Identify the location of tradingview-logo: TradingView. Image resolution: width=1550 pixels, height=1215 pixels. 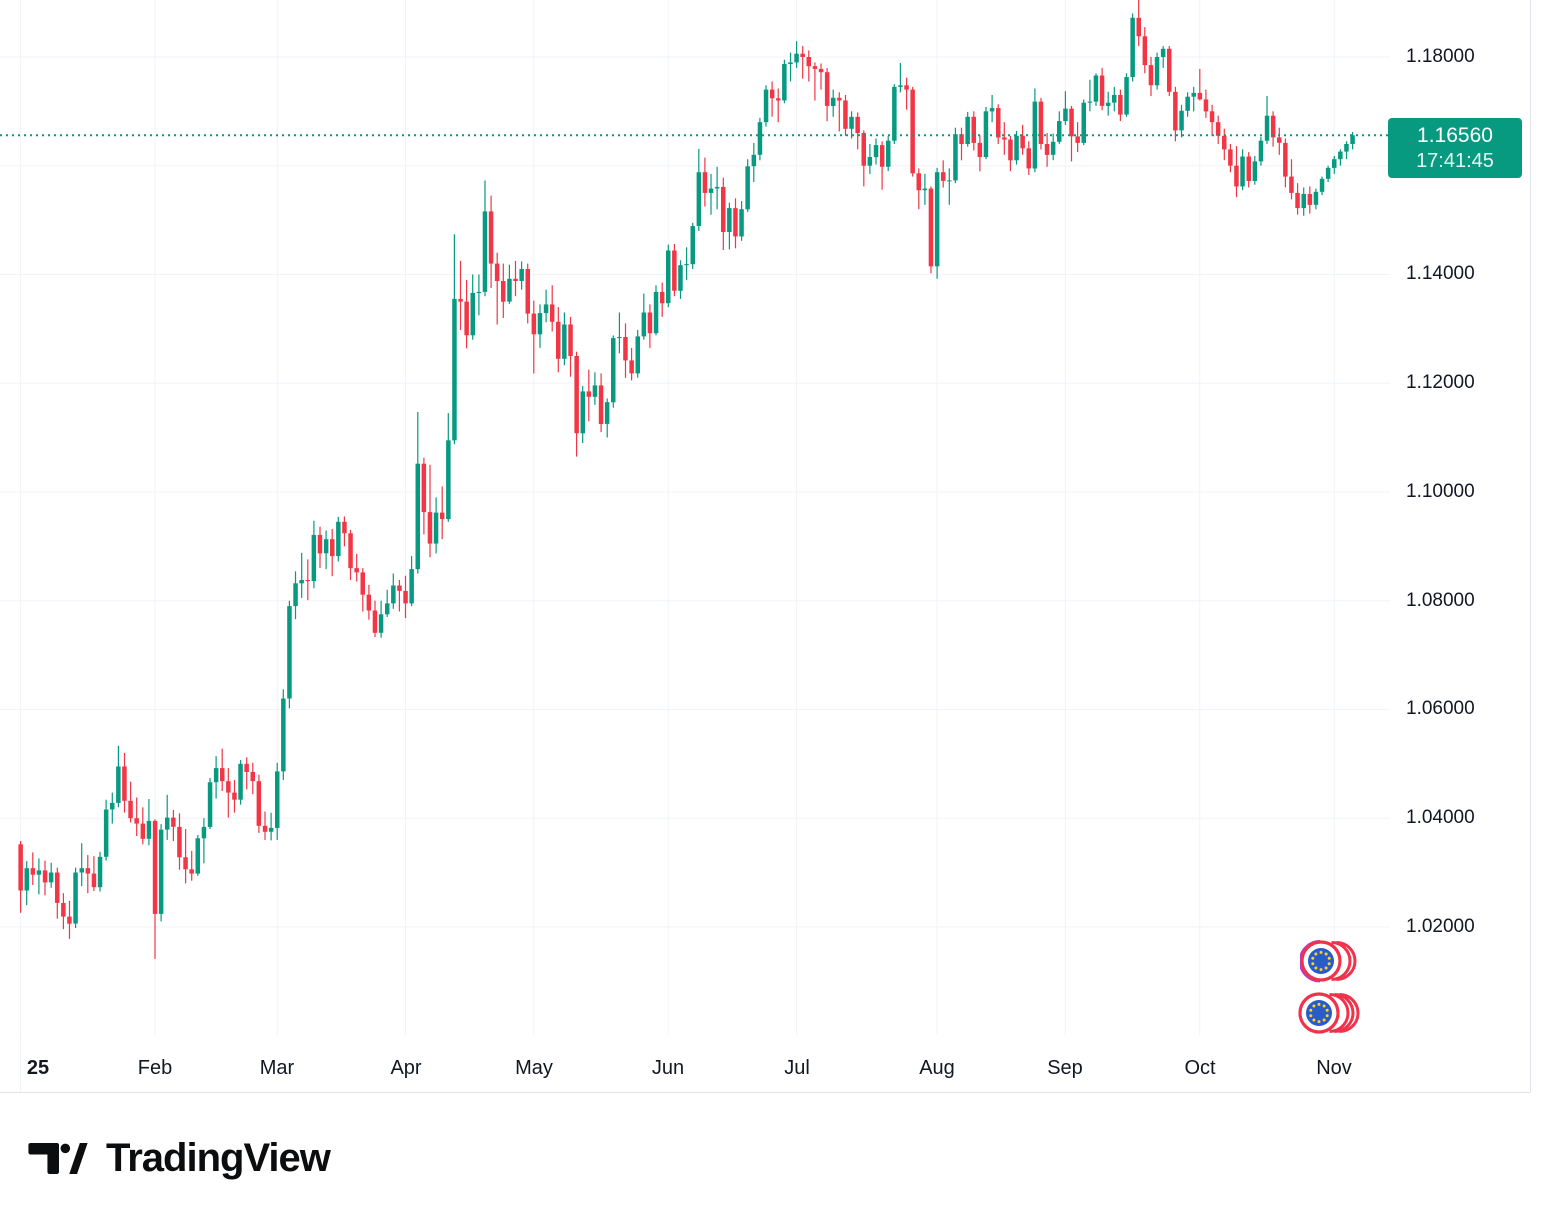
(179, 1158).